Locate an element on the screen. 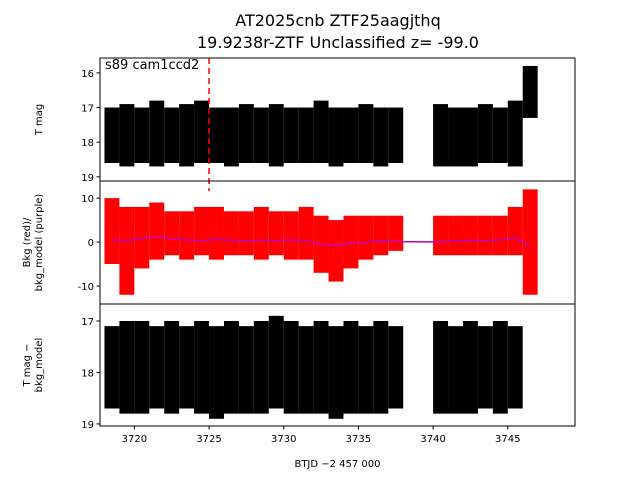  x-axis-label: BTJD −2 457 000 is located at coordinates (337, 464).